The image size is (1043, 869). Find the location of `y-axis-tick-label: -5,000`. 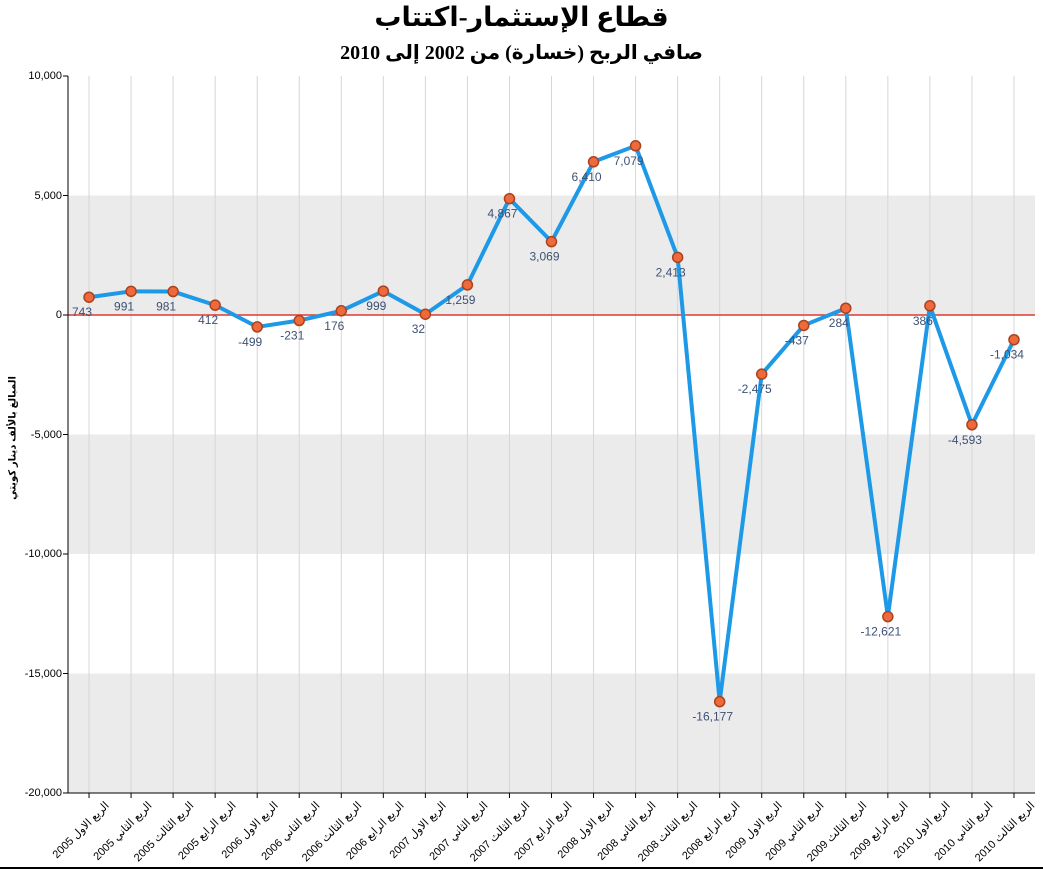

y-axis-tick-label: -5,000 is located at coordinates (46, 434).